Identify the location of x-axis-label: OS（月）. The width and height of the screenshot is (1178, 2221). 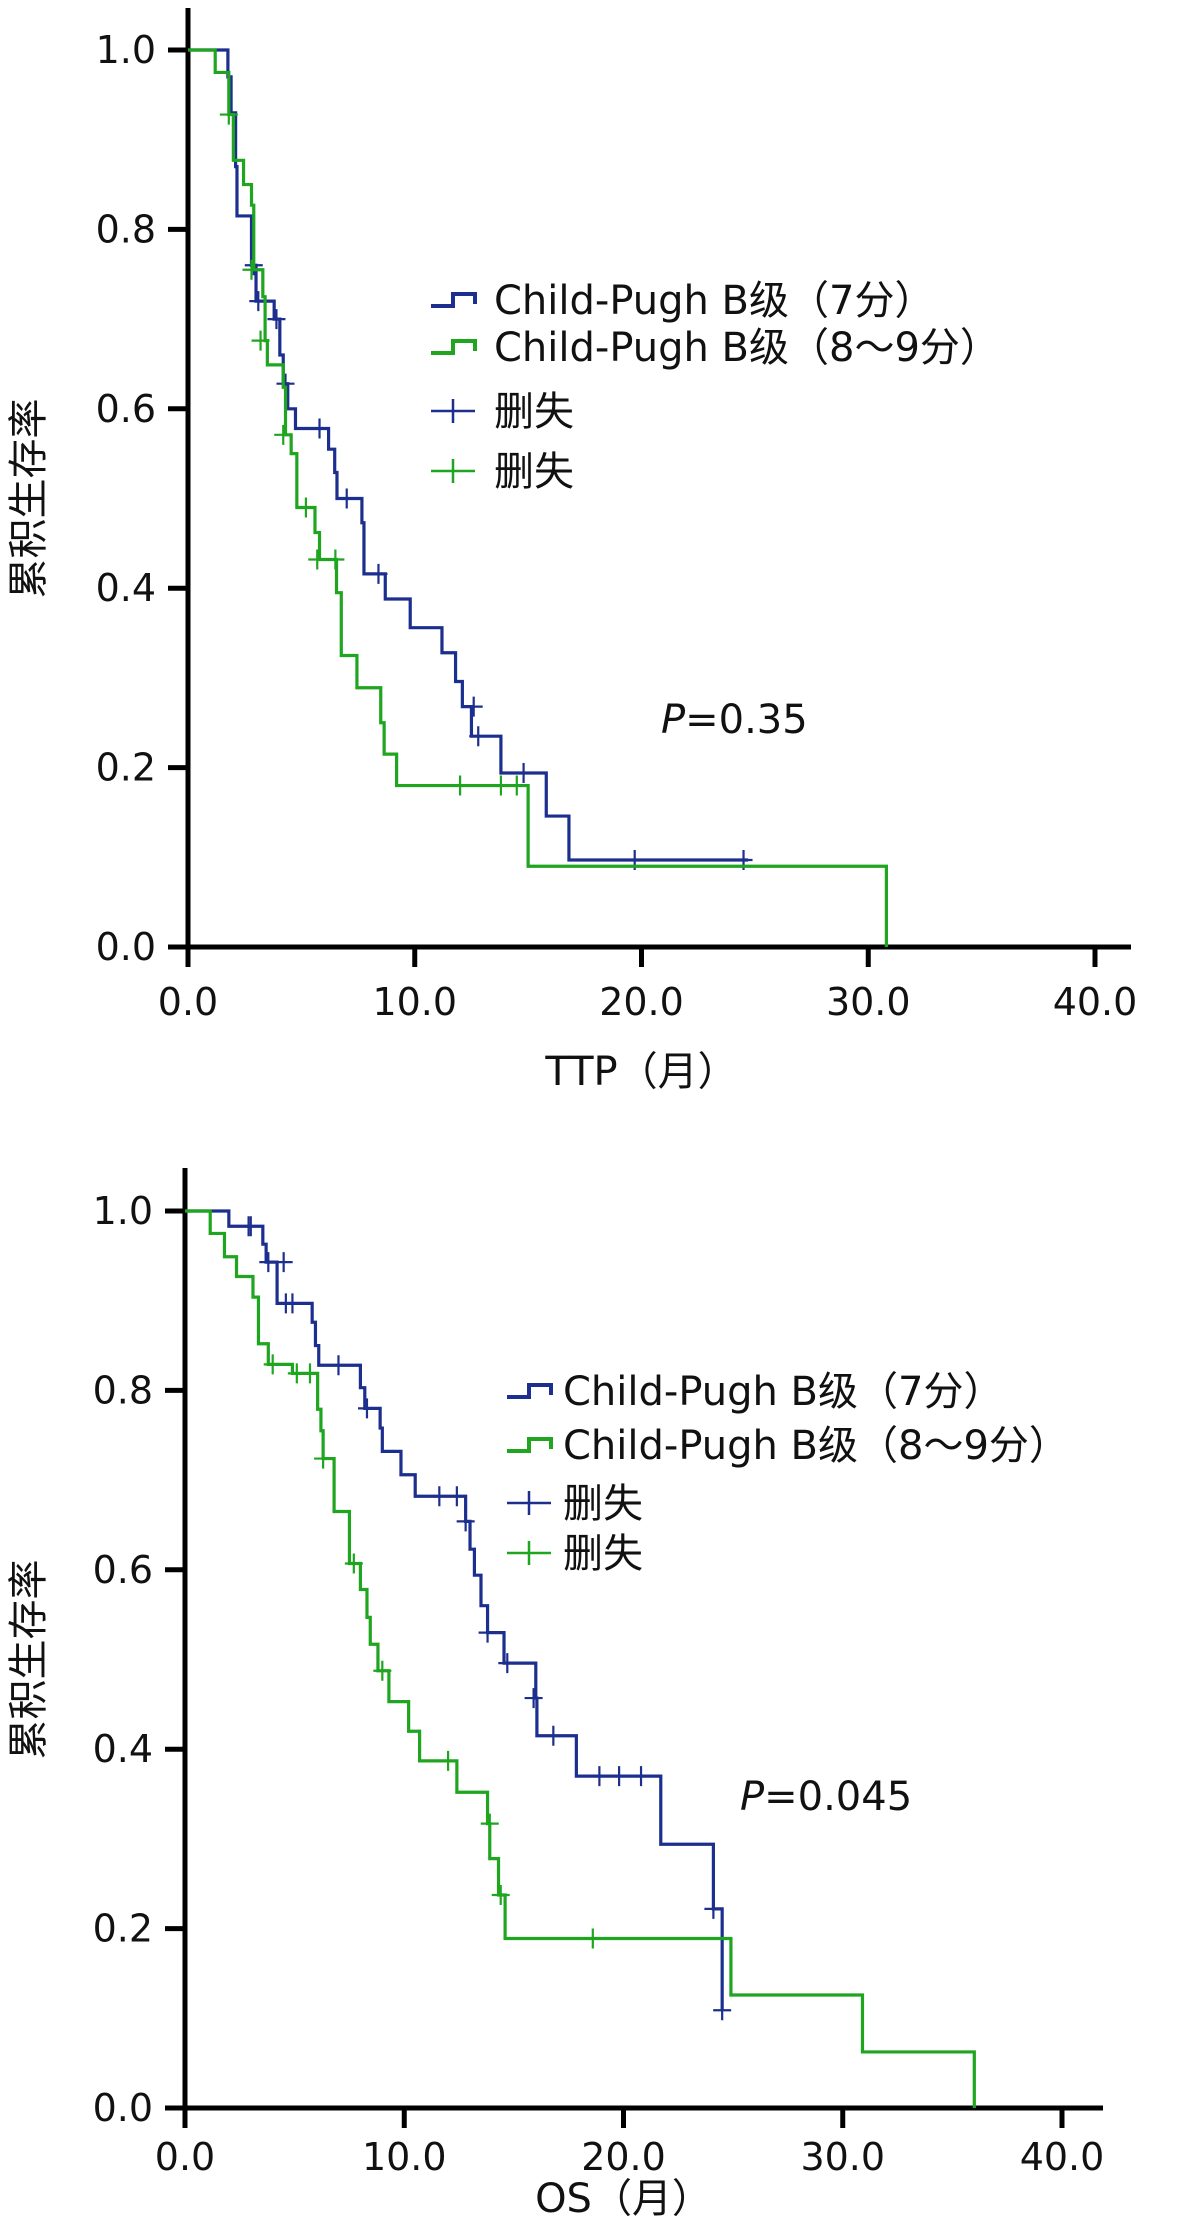
(623, 2198).